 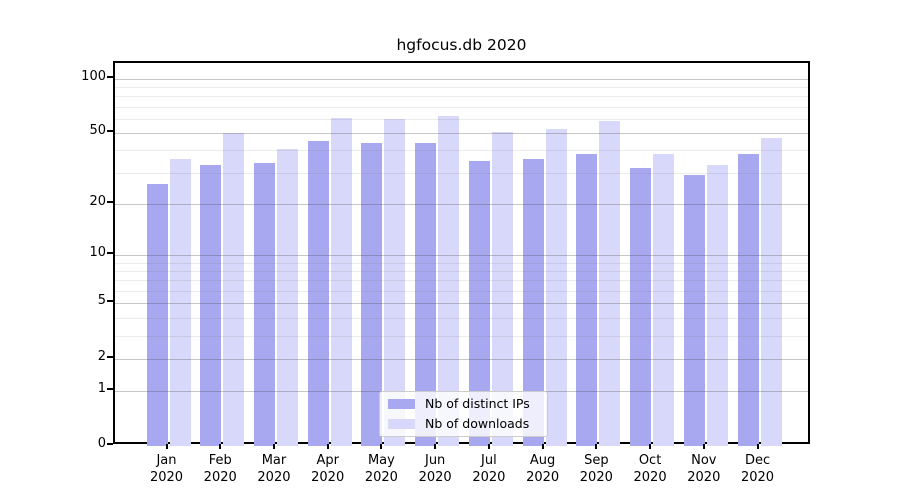 I want to click on x-tick-label: Apr 2020, so click(x=327, y=469).